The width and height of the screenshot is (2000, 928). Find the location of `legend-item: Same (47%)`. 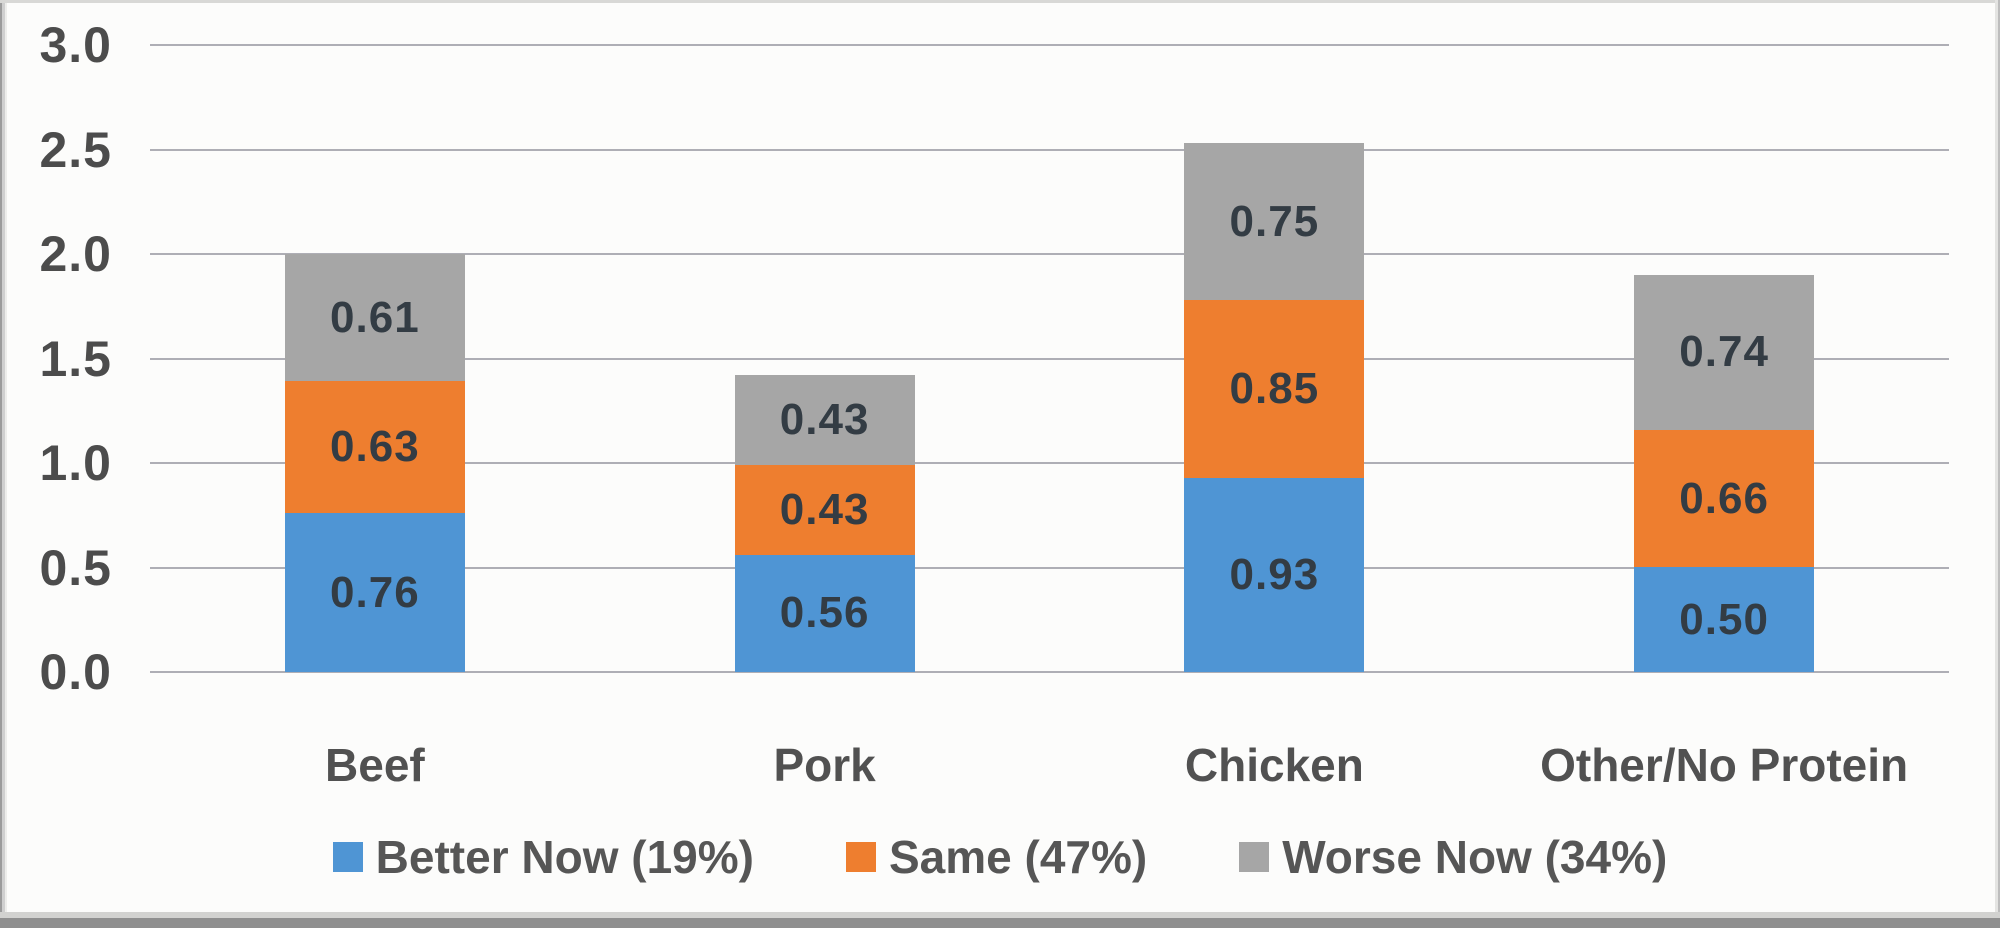

legend-item: Same (47%) is located at coordinates (996, 857).